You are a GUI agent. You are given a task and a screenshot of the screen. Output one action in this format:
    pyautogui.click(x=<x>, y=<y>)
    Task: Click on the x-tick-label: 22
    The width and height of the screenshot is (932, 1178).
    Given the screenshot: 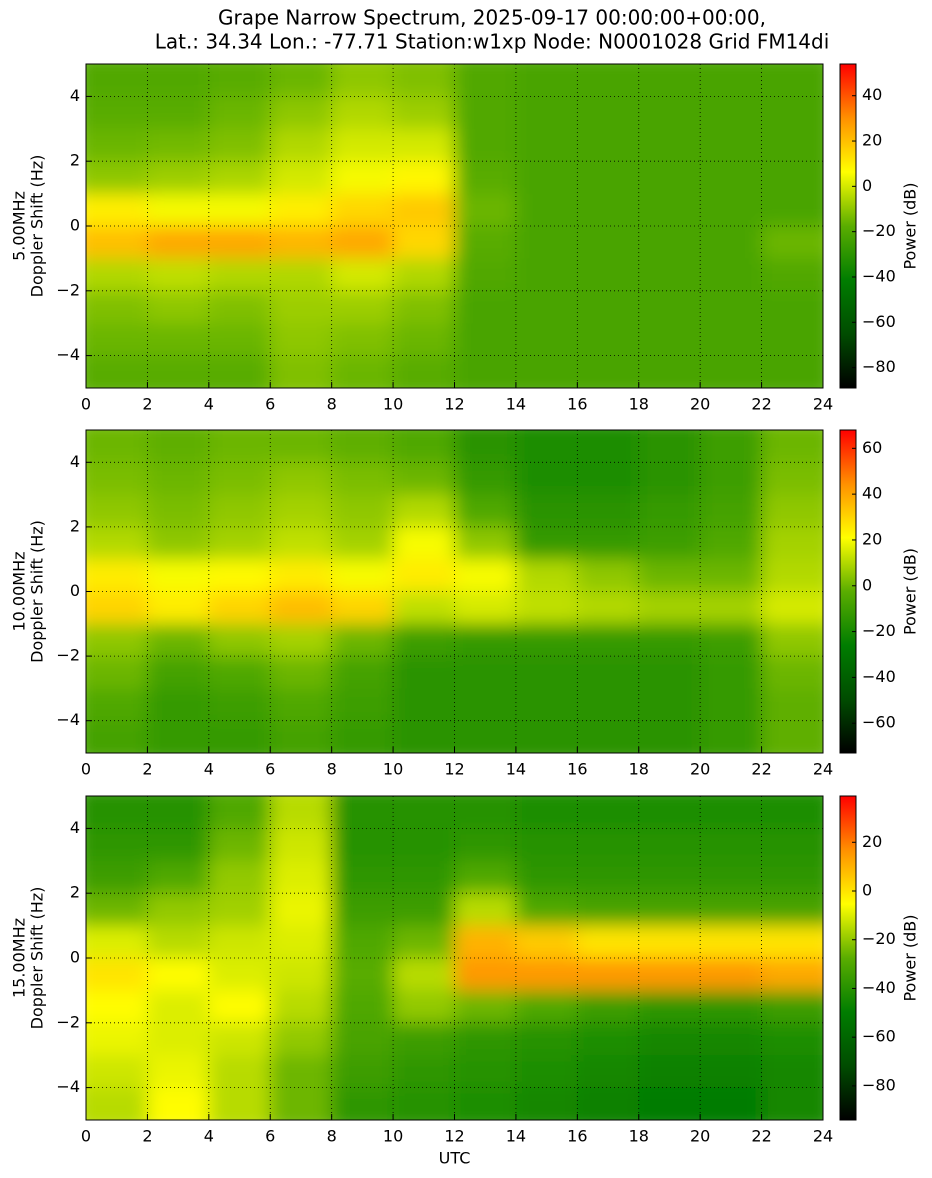 What is the action you would take?
    pyautogui.click(x=761, y=1136)
    